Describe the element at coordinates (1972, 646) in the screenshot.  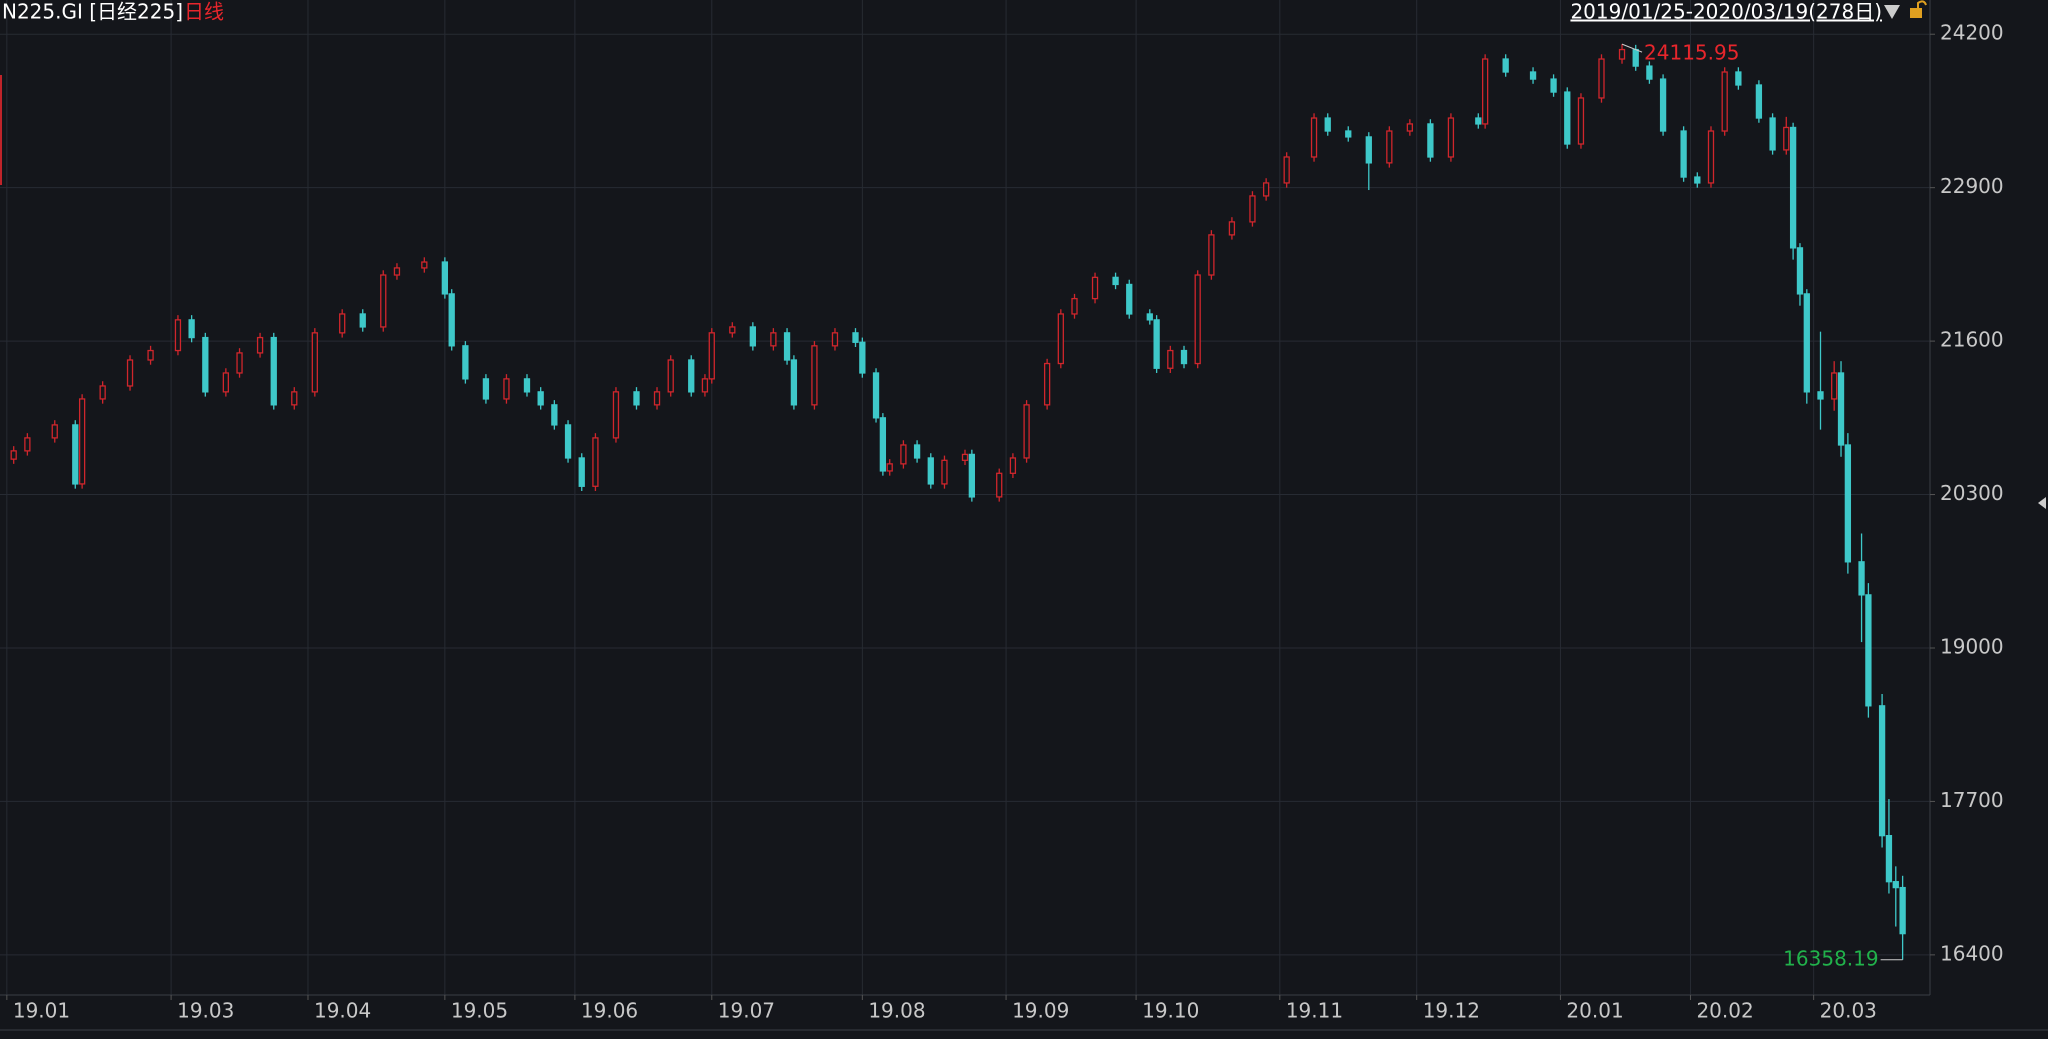
I see `y-tick-label: 19000` at that location.